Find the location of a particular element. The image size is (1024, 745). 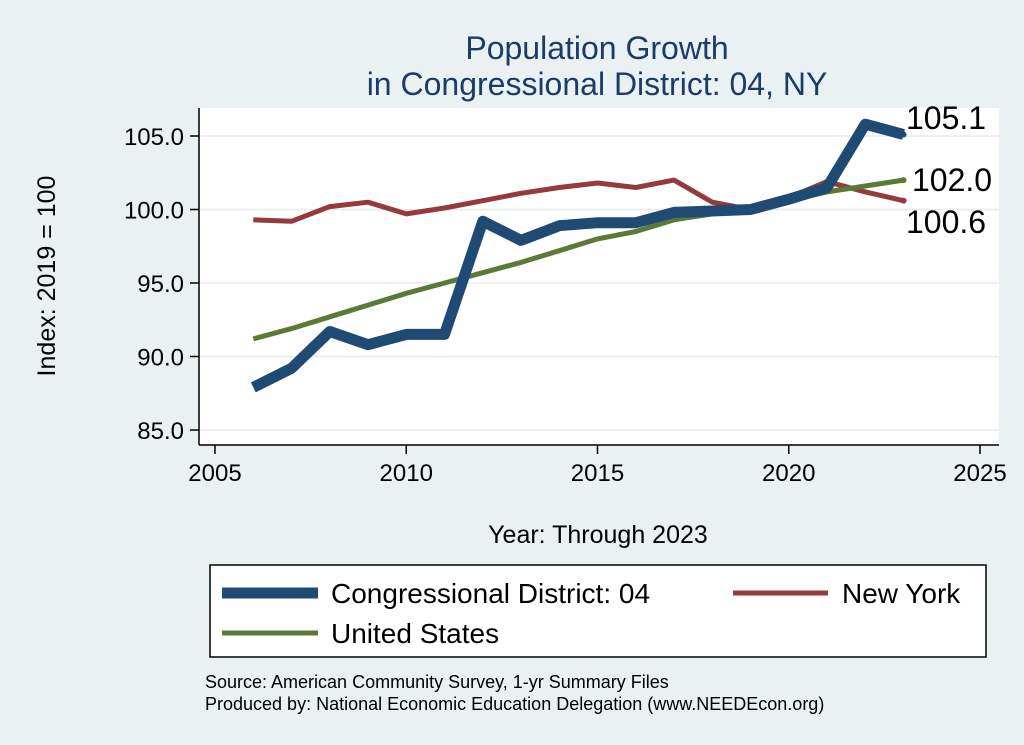

legend-label-district: Congressional District: 04 is located at coordinates (490, 593).